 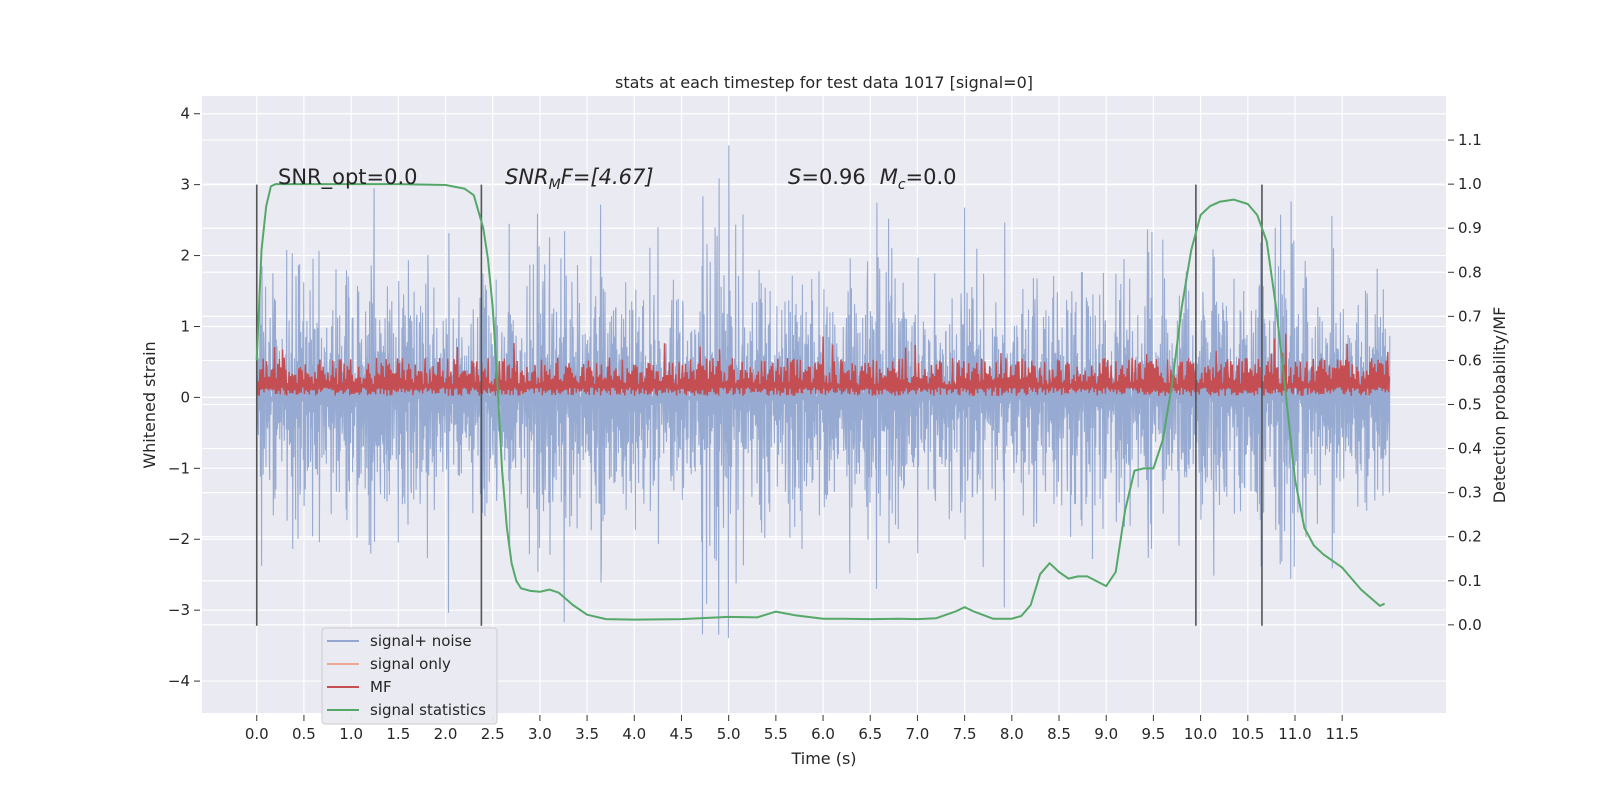 What do you see at coordinates (185, 114) in the screenshot?
I see `y-left-tick-label: 4` at bounding box center [185, 114].